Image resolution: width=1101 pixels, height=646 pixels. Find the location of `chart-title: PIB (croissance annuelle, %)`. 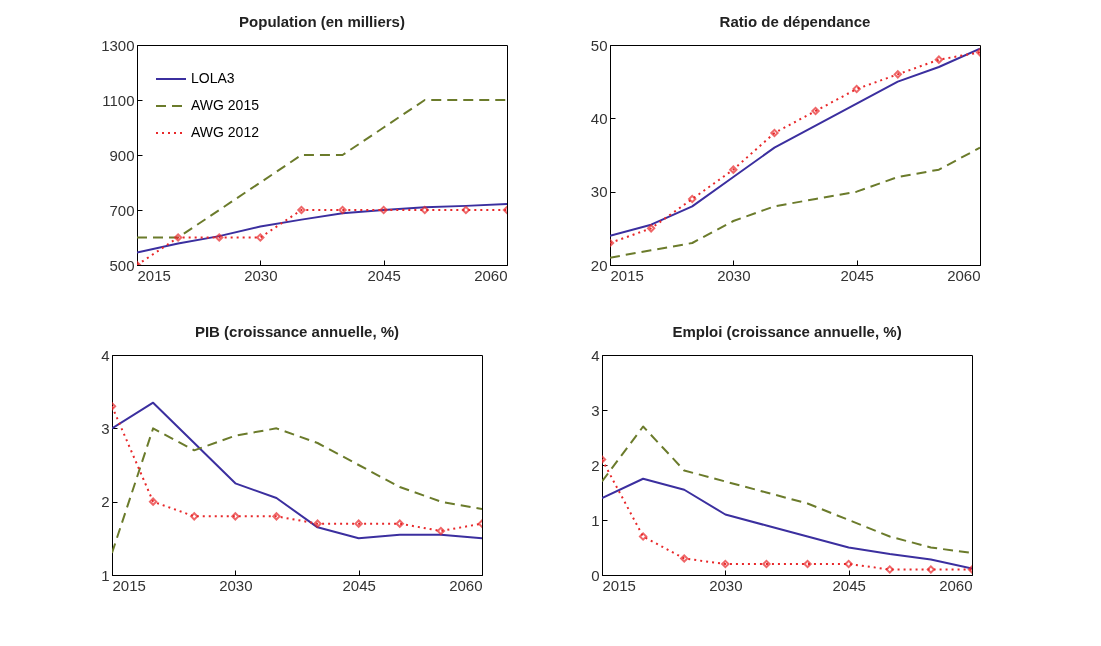

chart-title: PIB (croissance annuelle, %) is located at coordinates (297, 331).